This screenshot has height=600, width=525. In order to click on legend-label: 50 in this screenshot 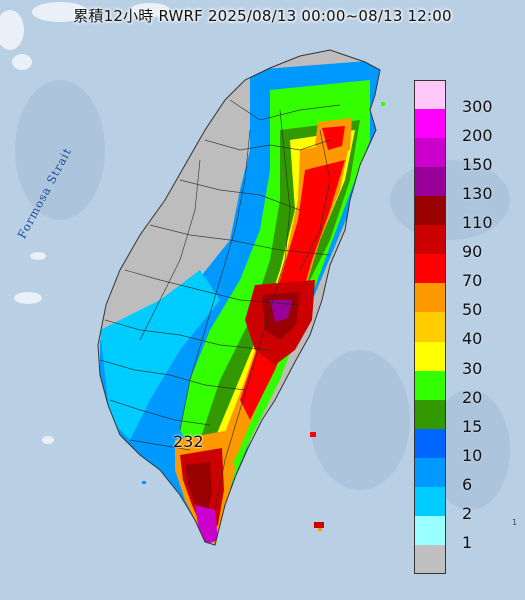, I will do `click(472, 310)`.